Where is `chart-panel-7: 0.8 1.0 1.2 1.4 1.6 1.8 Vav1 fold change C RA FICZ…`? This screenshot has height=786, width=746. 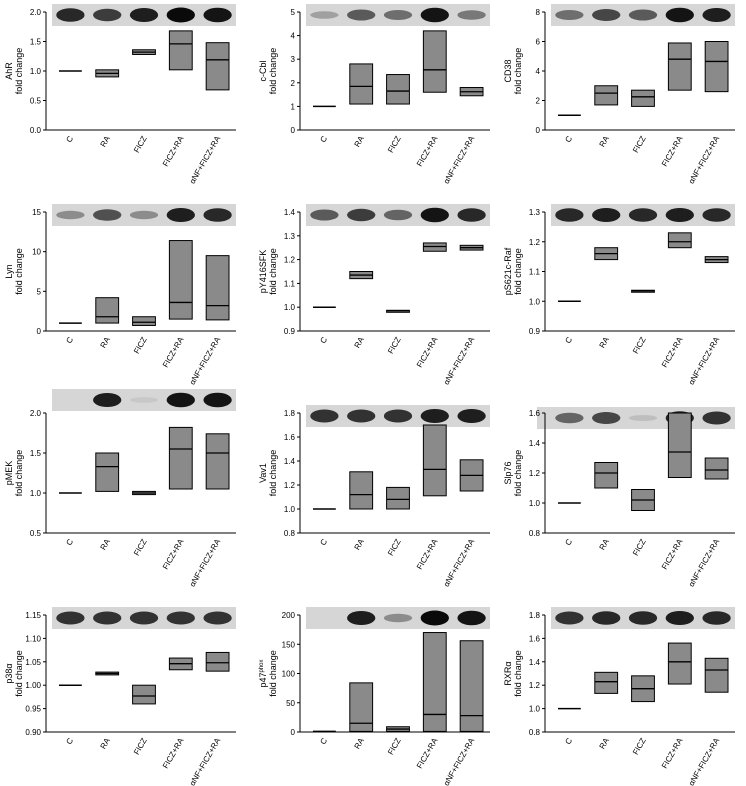 chart-panel-7: 0.8 1.0 1.2 1.4 1.6 1.8 Vav1 fold change C RA FICZ… is located at coordinates (374, 496).